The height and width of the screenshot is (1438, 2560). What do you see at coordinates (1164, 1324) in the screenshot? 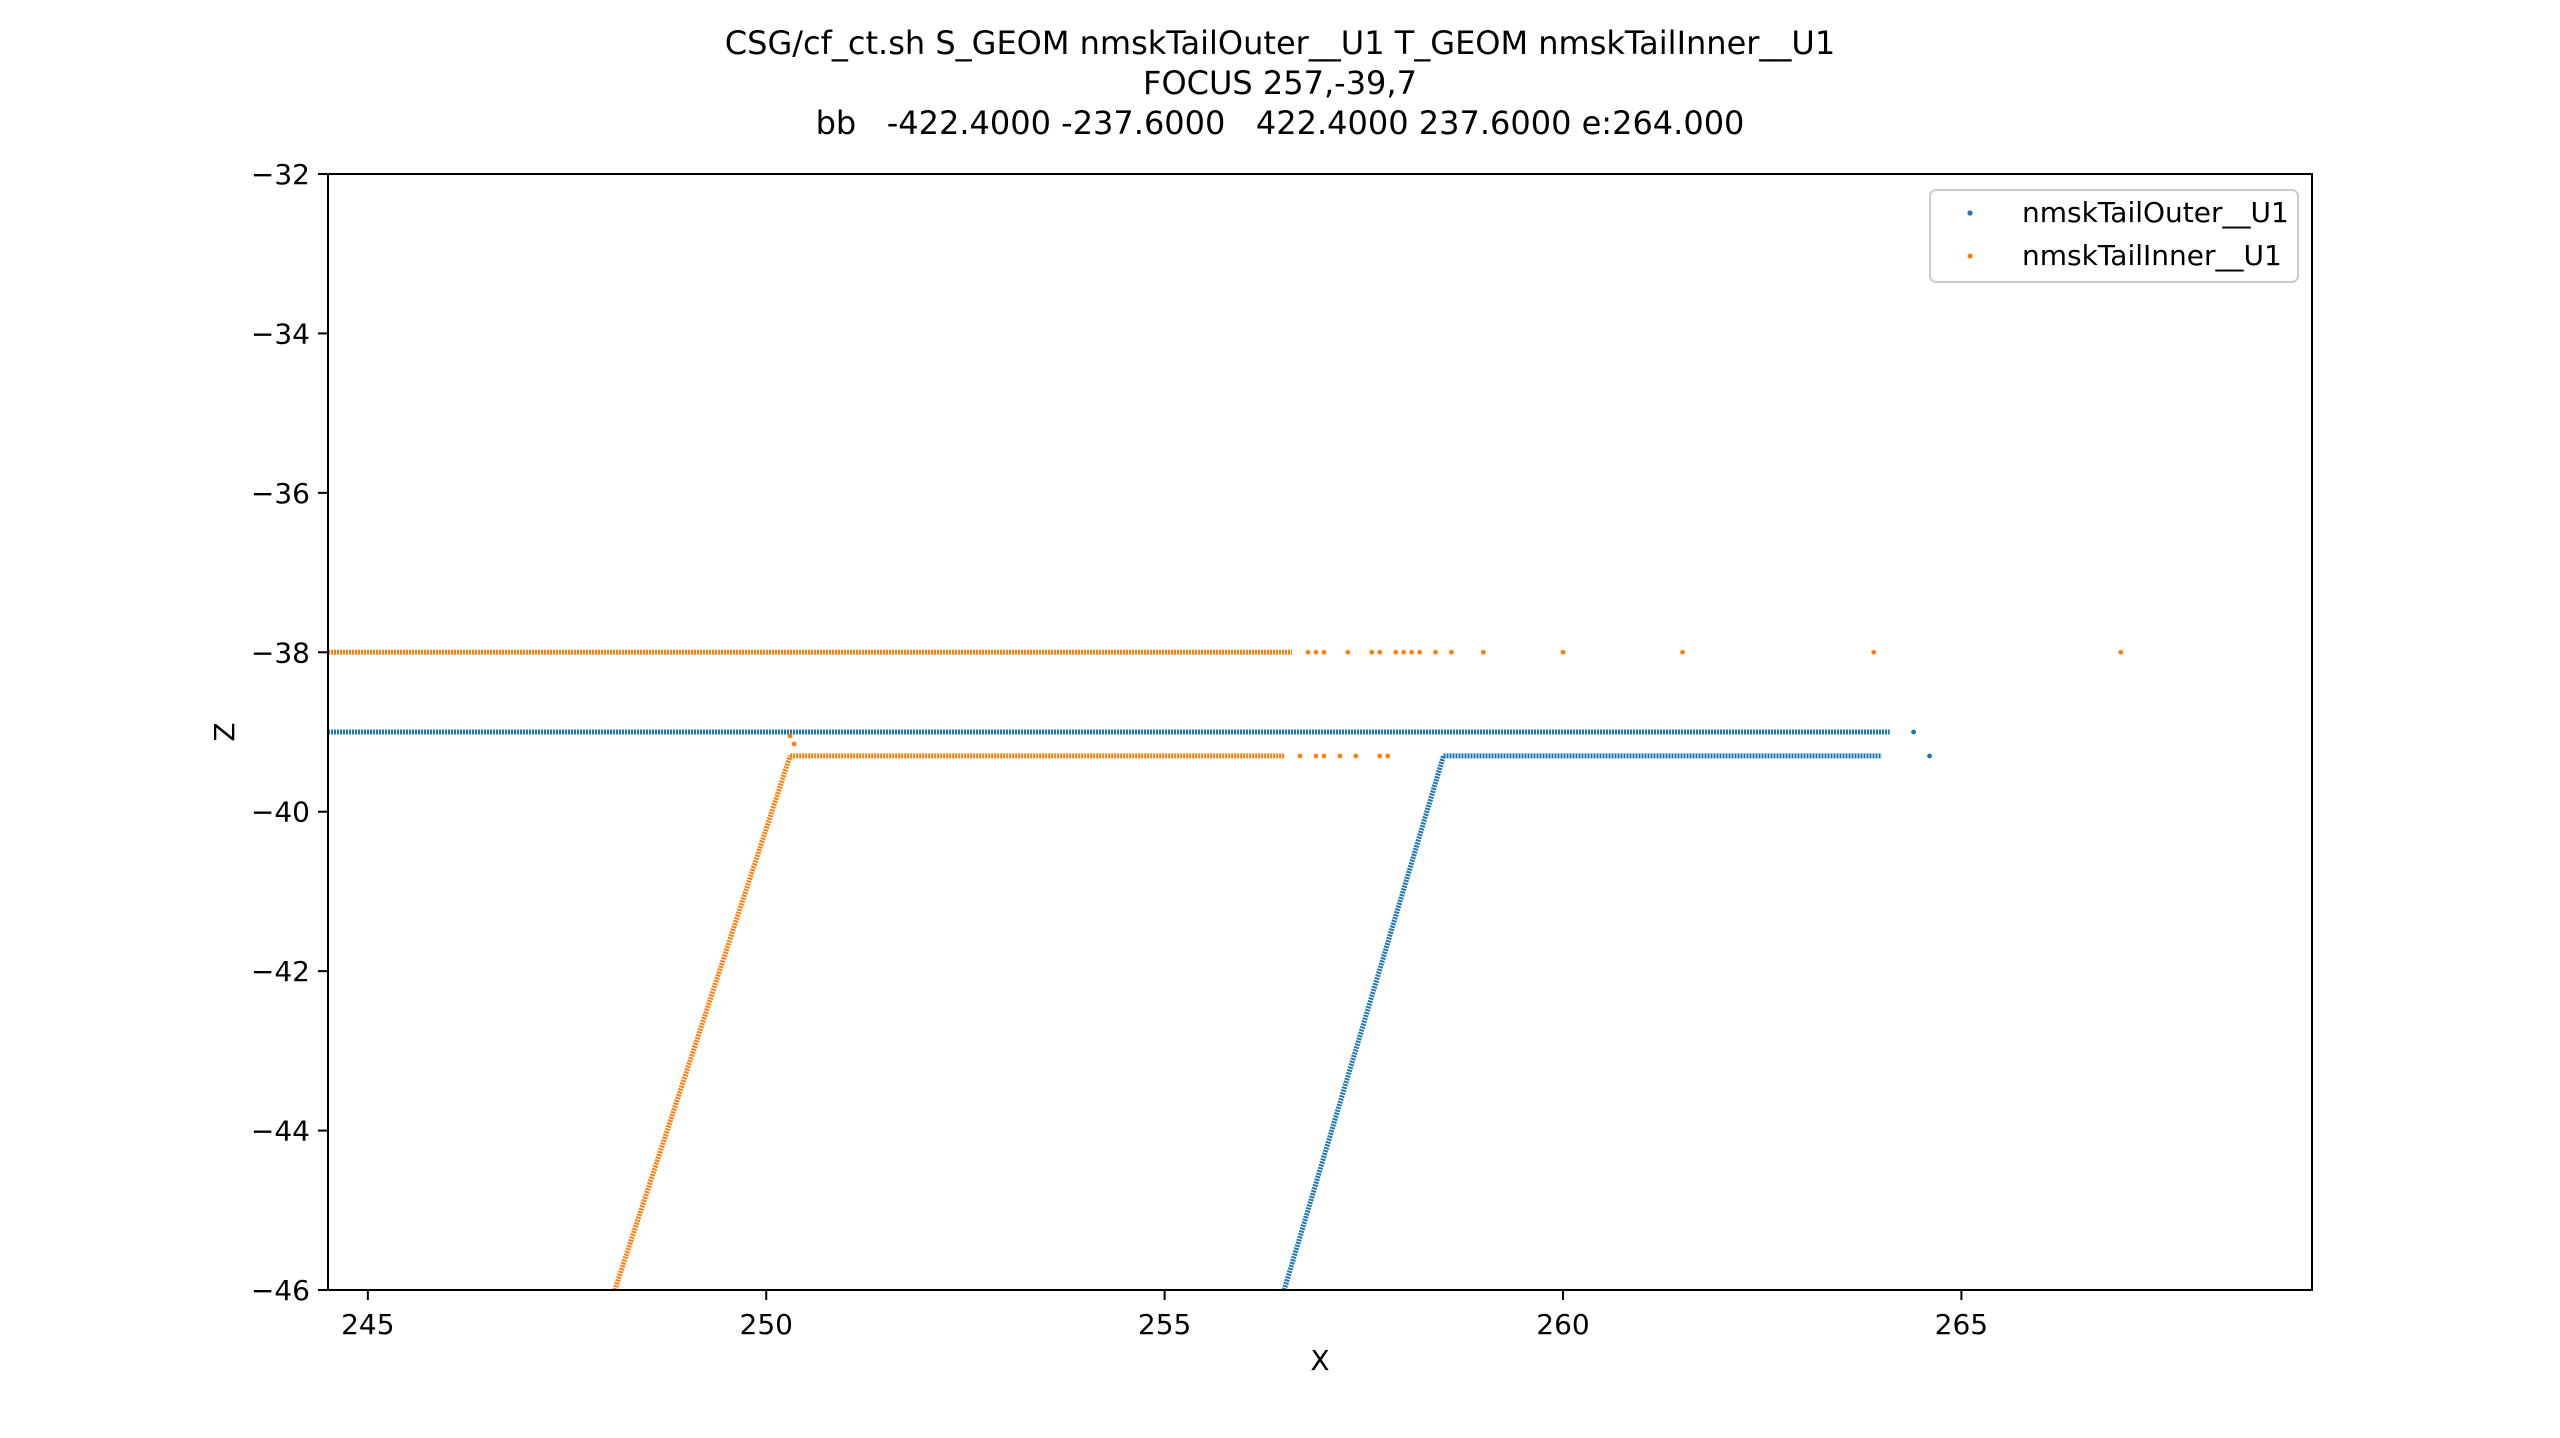
I see `x-tick-label: 255` at bounding box center [1164, 1324].